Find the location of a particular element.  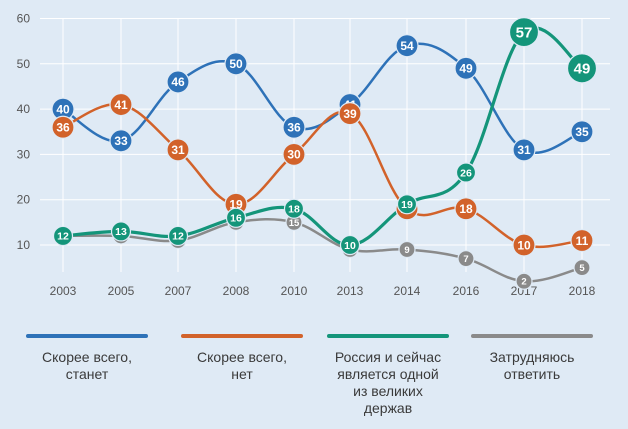

data-label: 57 is located at coordinates (524, 32).